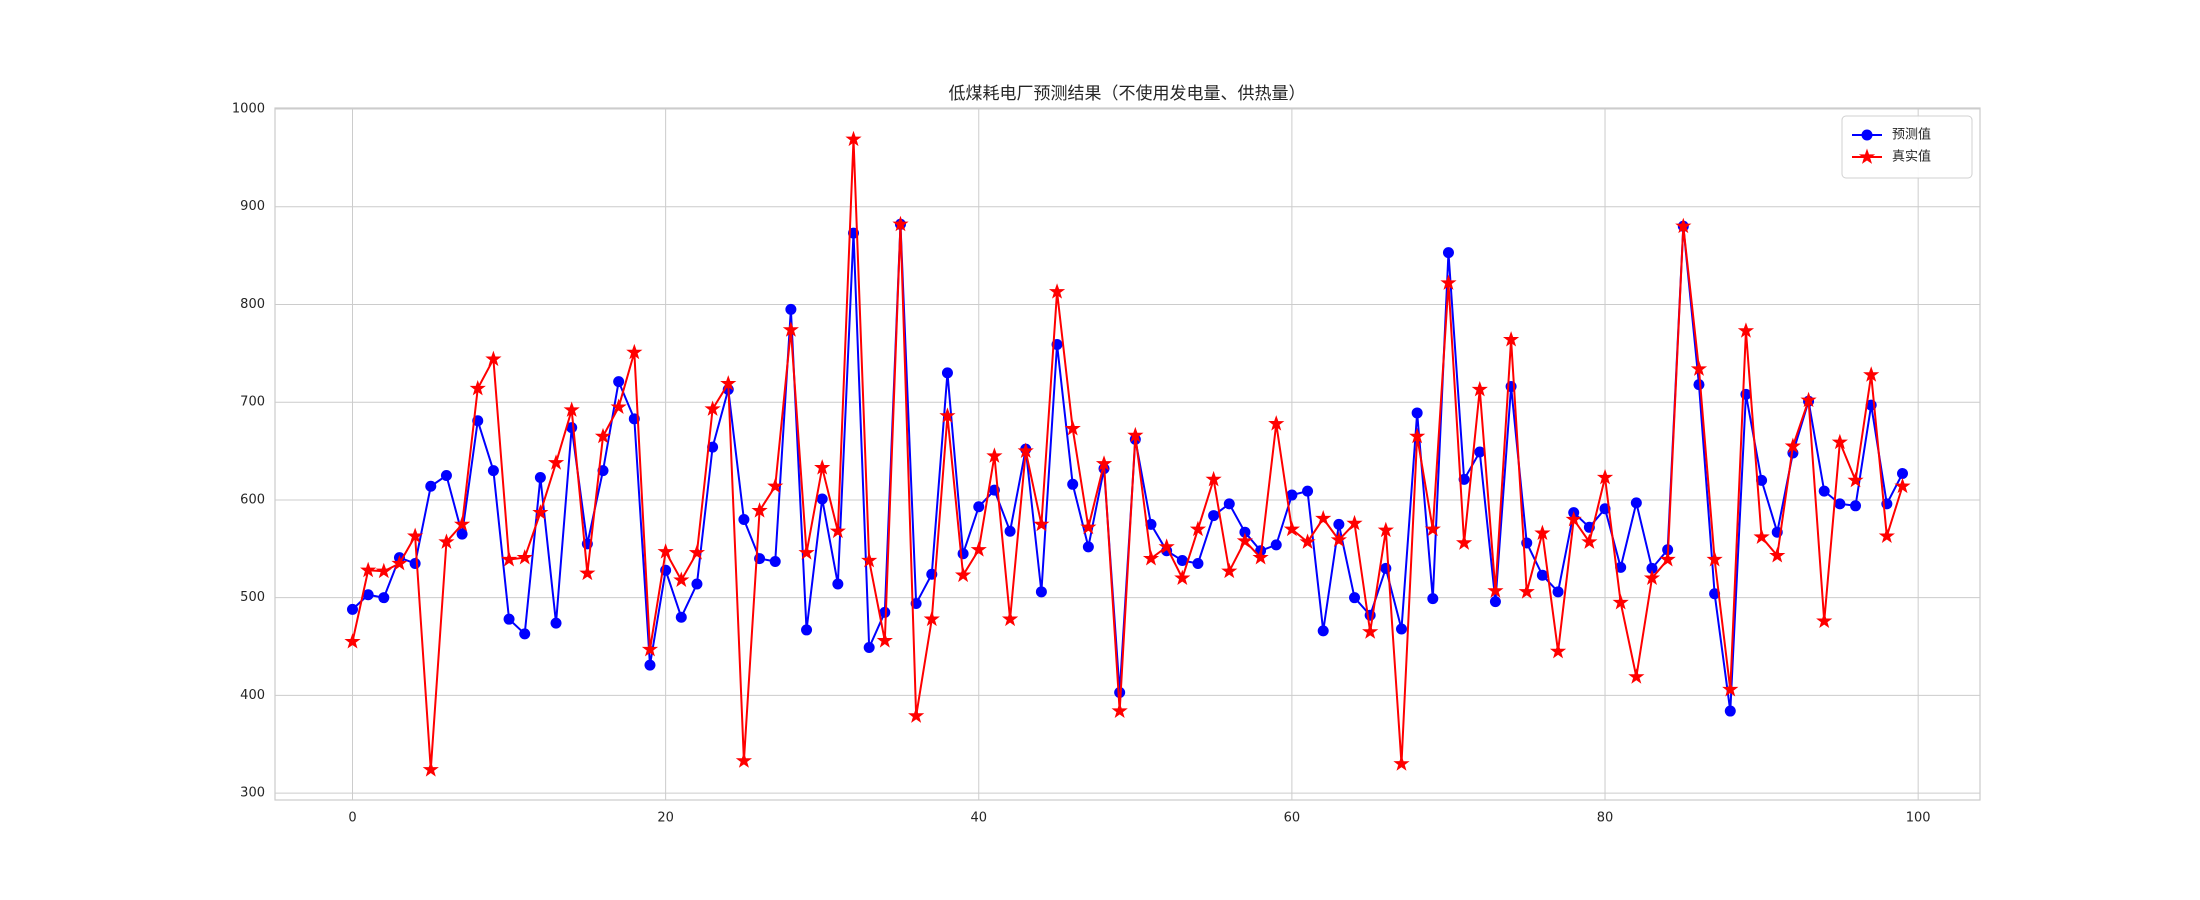 Image resolution: width=2200 pixels, height=900 pixels. I want to click on x-tick-label: 40, so click(978, 818).